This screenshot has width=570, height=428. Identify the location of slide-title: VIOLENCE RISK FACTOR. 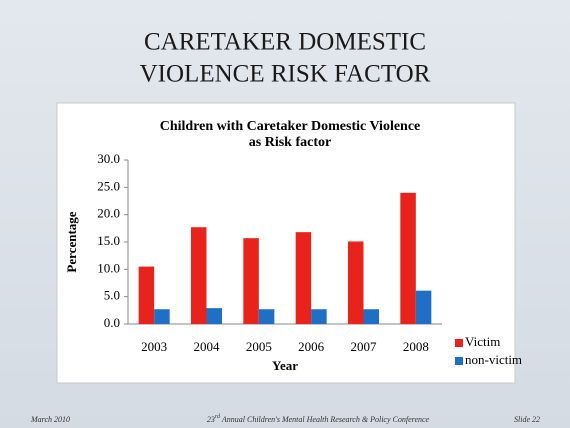
(285, 74).